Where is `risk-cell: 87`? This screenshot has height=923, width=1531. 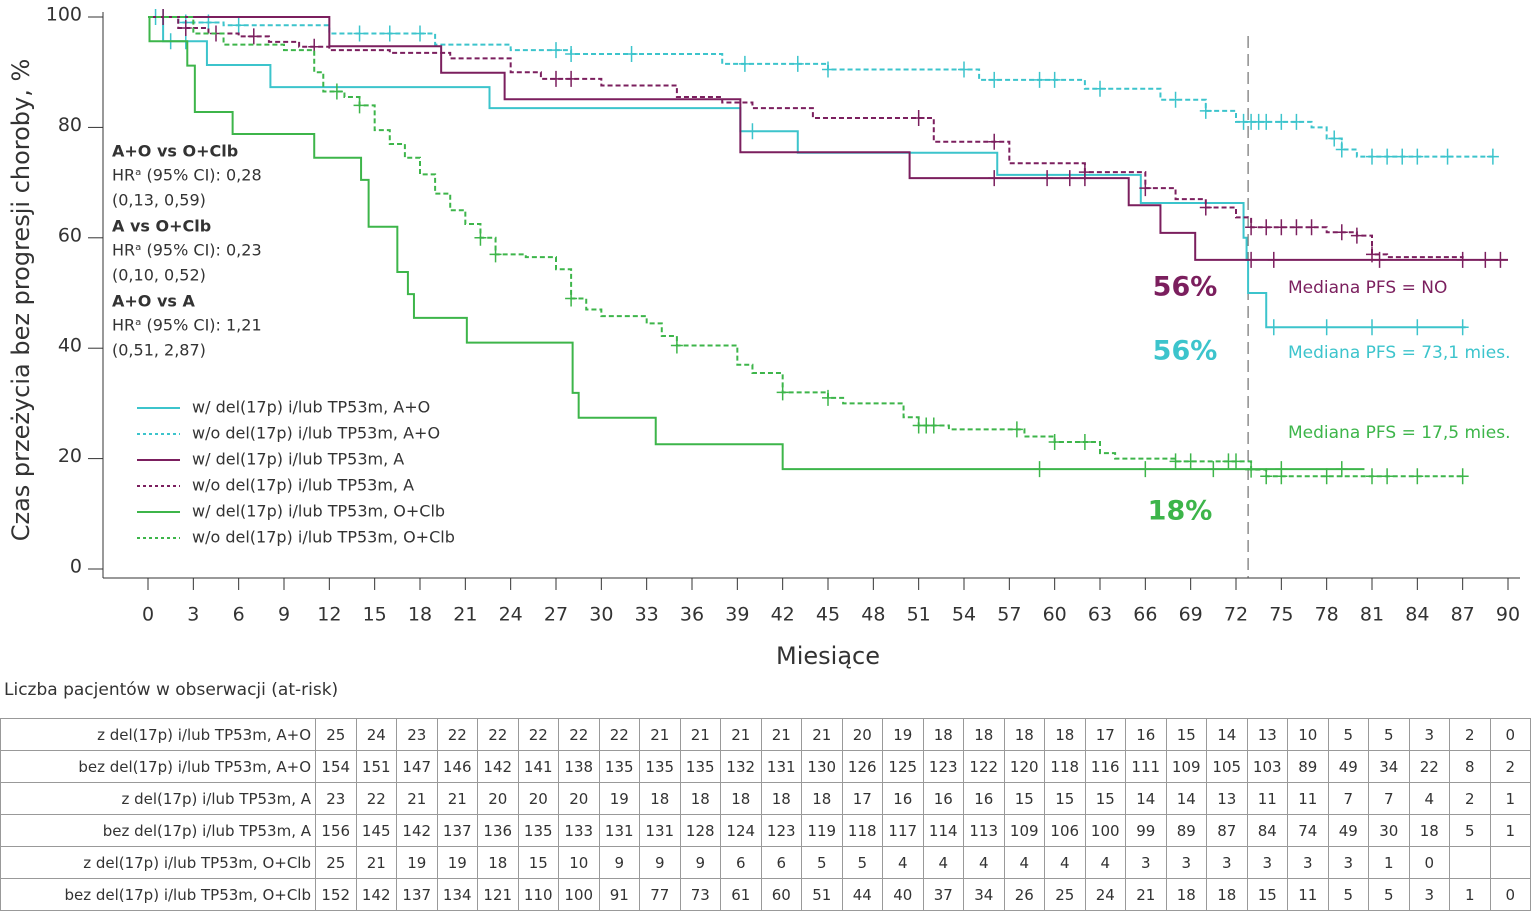
risk-cell: 87 is located at coordinates (1227, 830).